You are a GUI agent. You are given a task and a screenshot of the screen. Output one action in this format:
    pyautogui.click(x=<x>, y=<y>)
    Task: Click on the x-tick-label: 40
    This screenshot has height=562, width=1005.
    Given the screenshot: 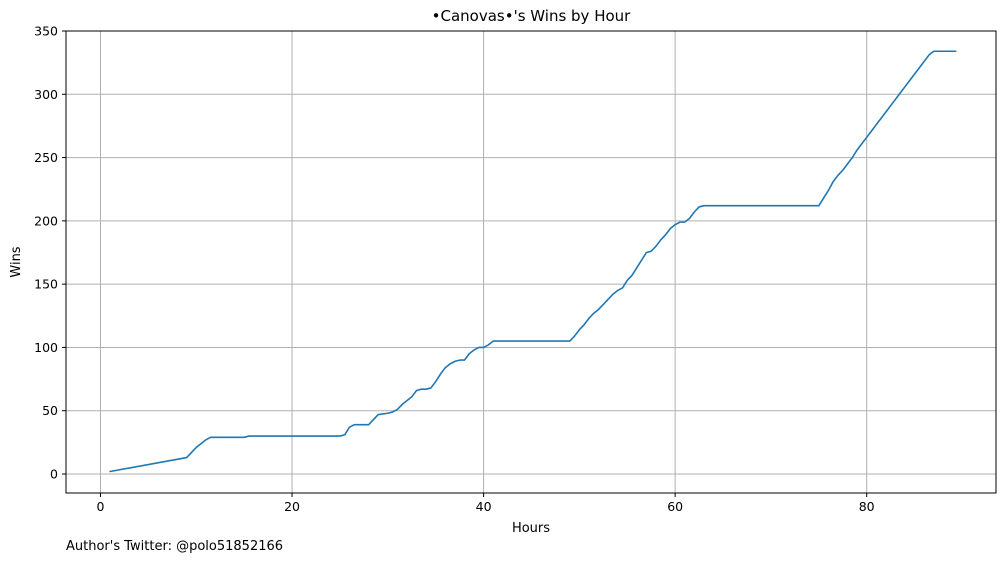 What is the action you would take?
    pyautogui.click(x=484, y=506)
    